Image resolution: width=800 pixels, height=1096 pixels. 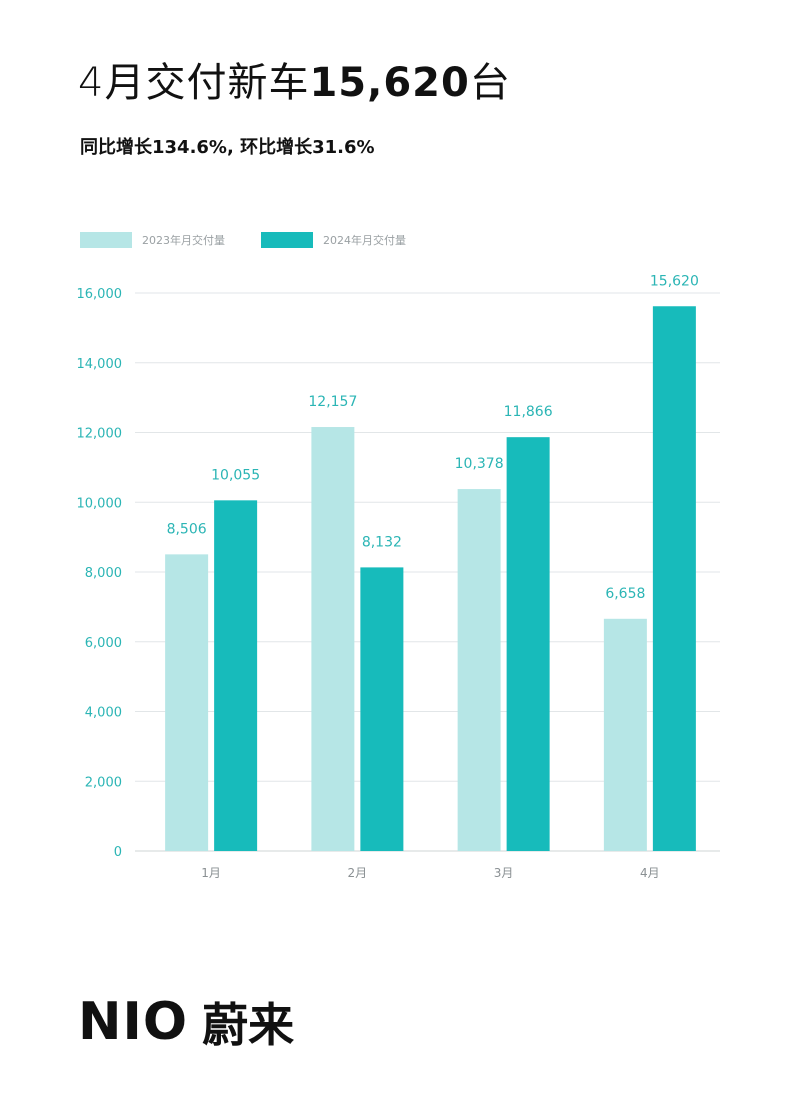 I want to click on data-label: 12,157, so click(x=332, y=402).